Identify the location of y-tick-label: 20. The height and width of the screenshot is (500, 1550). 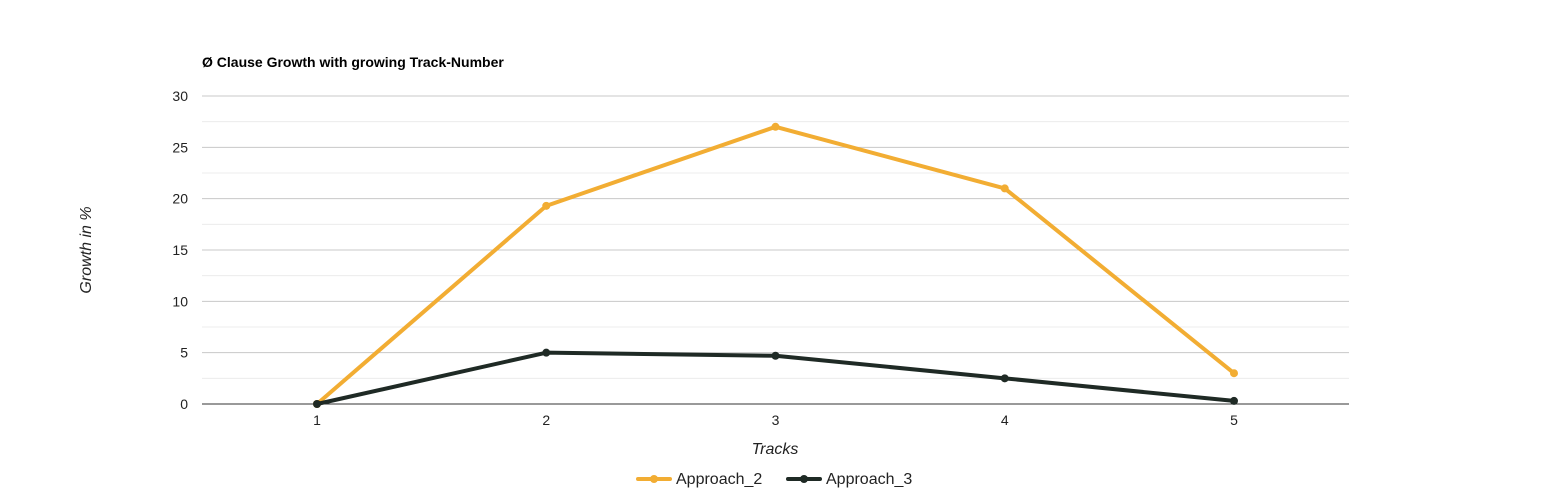
(180, 199).